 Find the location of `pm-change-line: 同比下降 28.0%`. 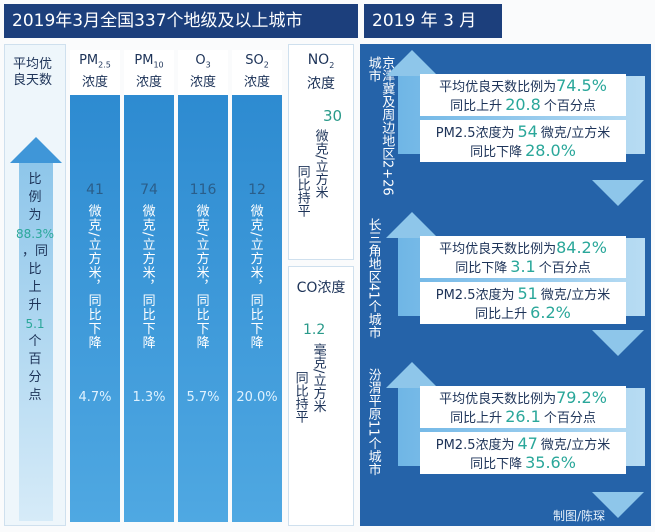

pm-change-line: 同比下降 28.0% is located at coordinates (523, 150).